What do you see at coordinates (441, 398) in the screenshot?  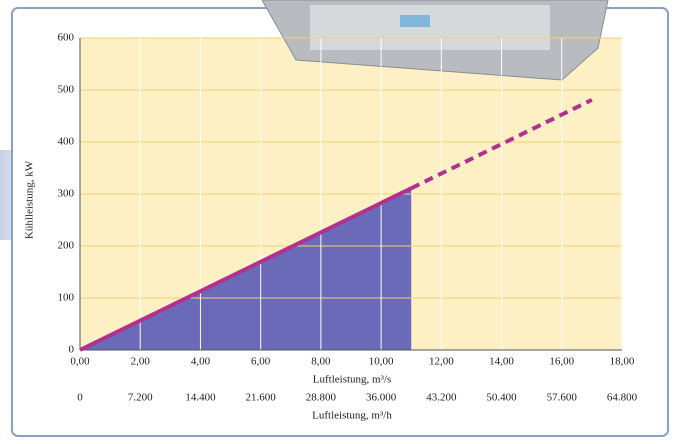 I see `x2-tick-label: 43.200` at bounding box center [441, 398].